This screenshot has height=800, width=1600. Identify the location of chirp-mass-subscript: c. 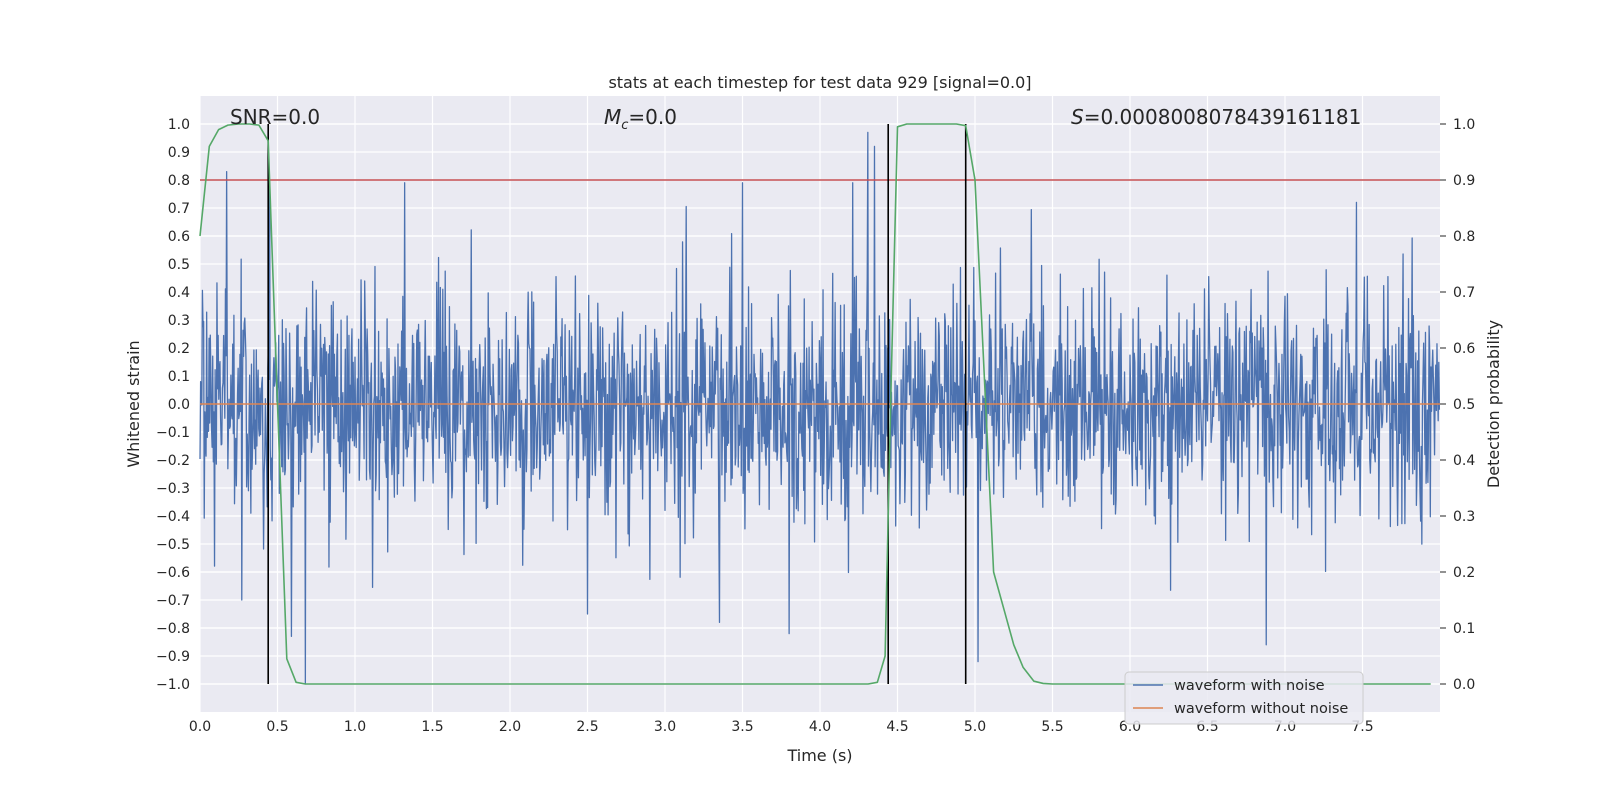
(624, 125).